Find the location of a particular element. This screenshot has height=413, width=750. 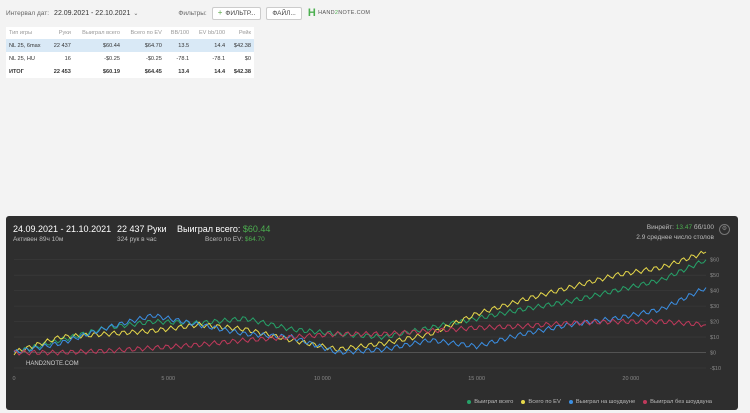

legend-item: Всего по EV is located at coordinates (541, 402).